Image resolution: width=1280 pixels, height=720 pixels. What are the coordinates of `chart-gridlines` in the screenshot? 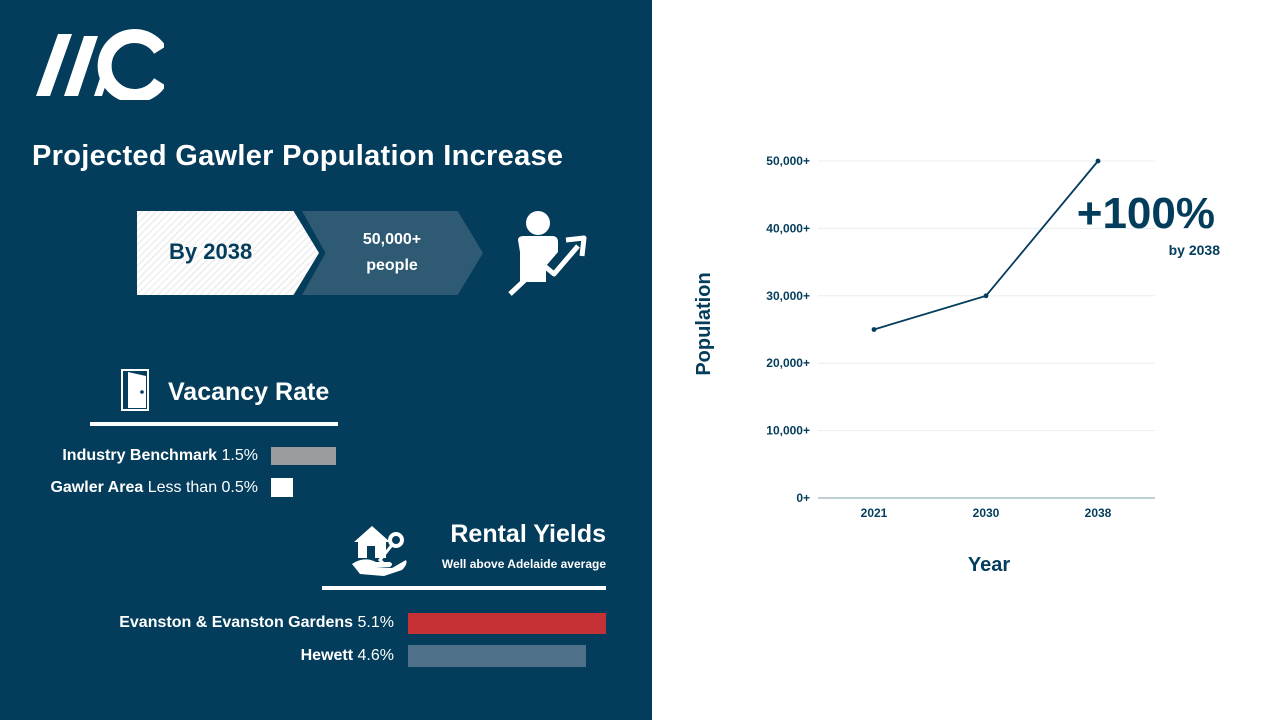 It's located at (986, 329).